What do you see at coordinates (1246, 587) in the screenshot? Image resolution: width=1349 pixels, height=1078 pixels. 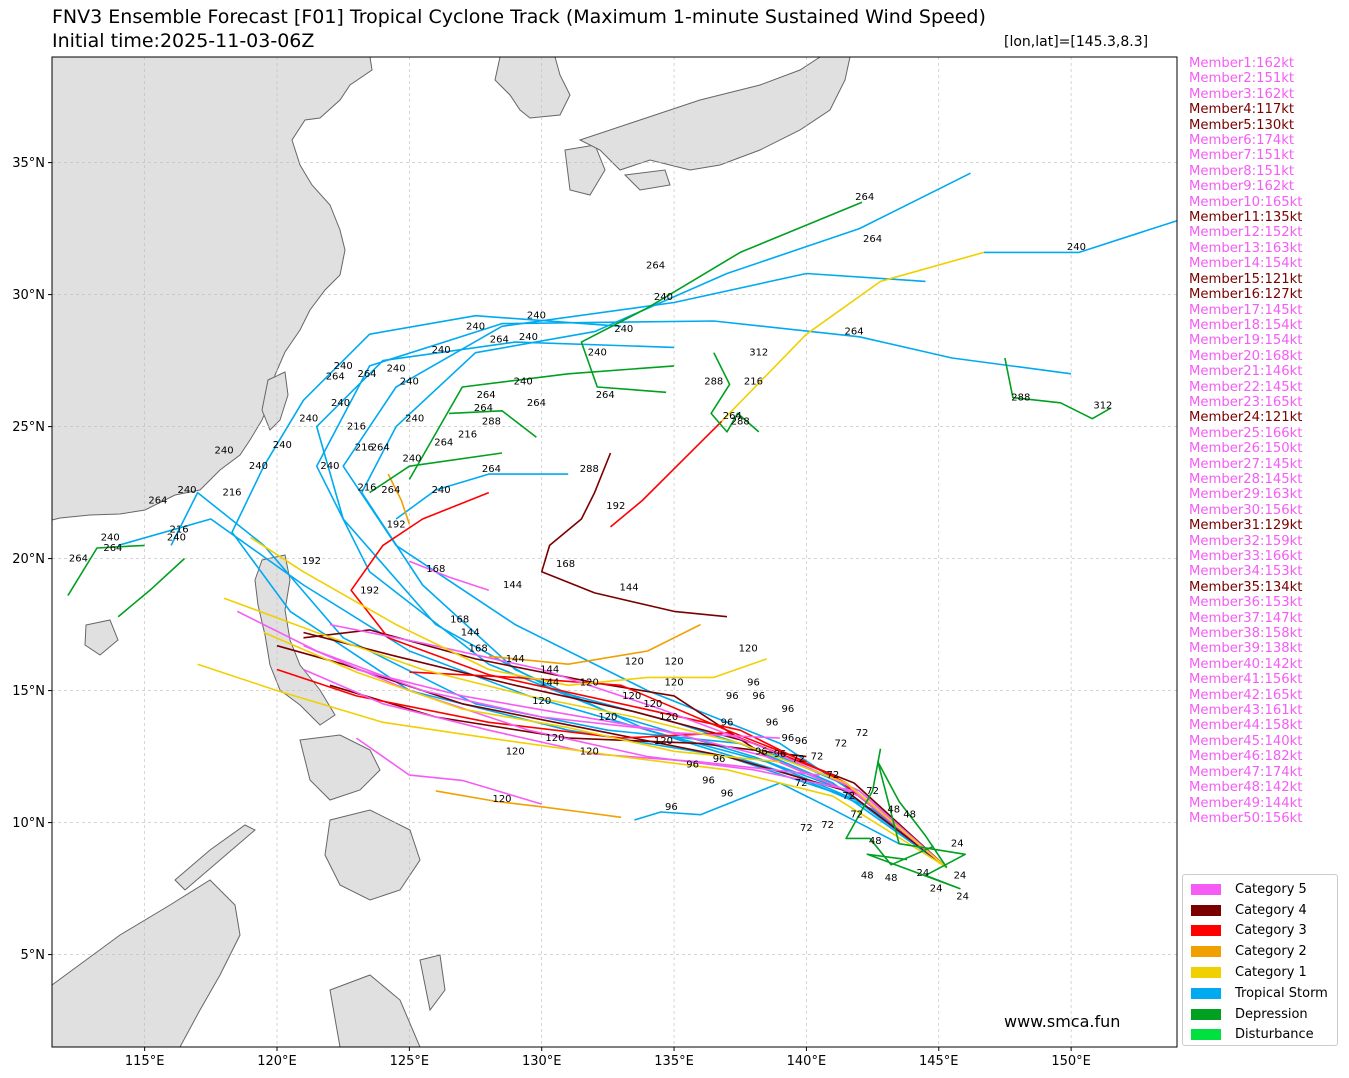 I see `member-entry: Member35:134kt` at bounding box center [1246, 587].